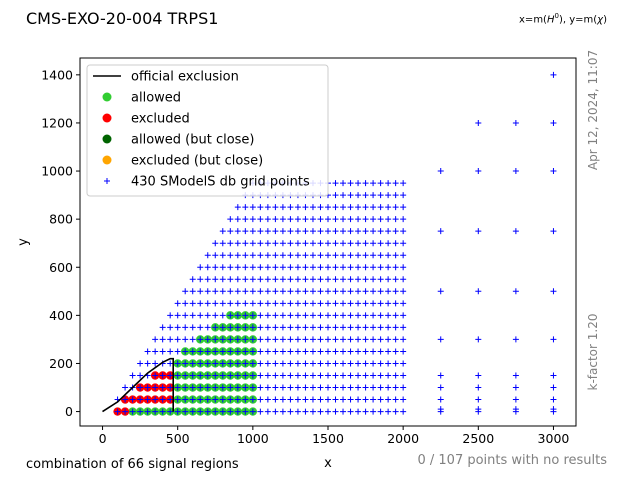 This screenshot has width=640, height=480. What do you see at coordinates (61, 363) in the screenshot?
I see `y-tick-label: 200` at bounding box center [61, 363].